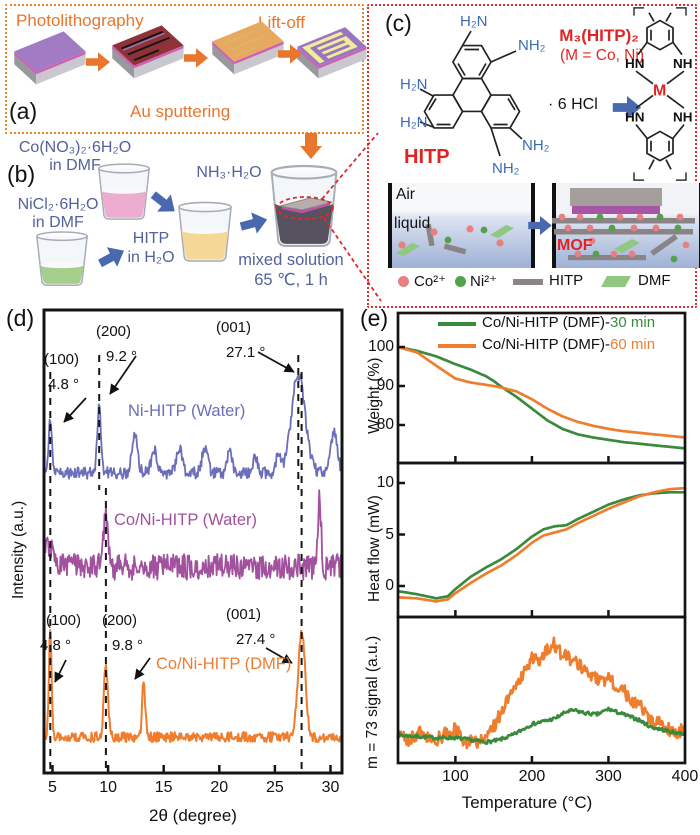  Describe the element at coordinates (291, 260) in the screenshot. I see `mixed-solution-label: mixed solution` at that location.